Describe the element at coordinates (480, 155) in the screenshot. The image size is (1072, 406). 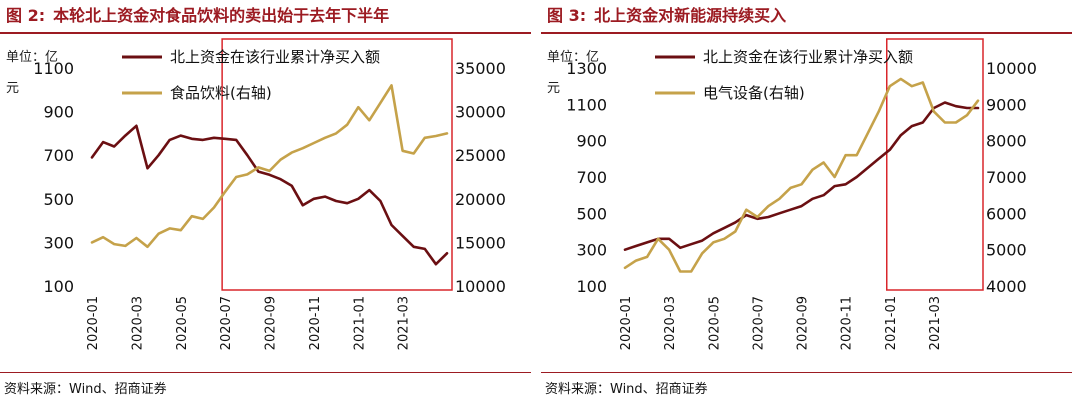
I see `y-right-tick-label: 25000` at that location.